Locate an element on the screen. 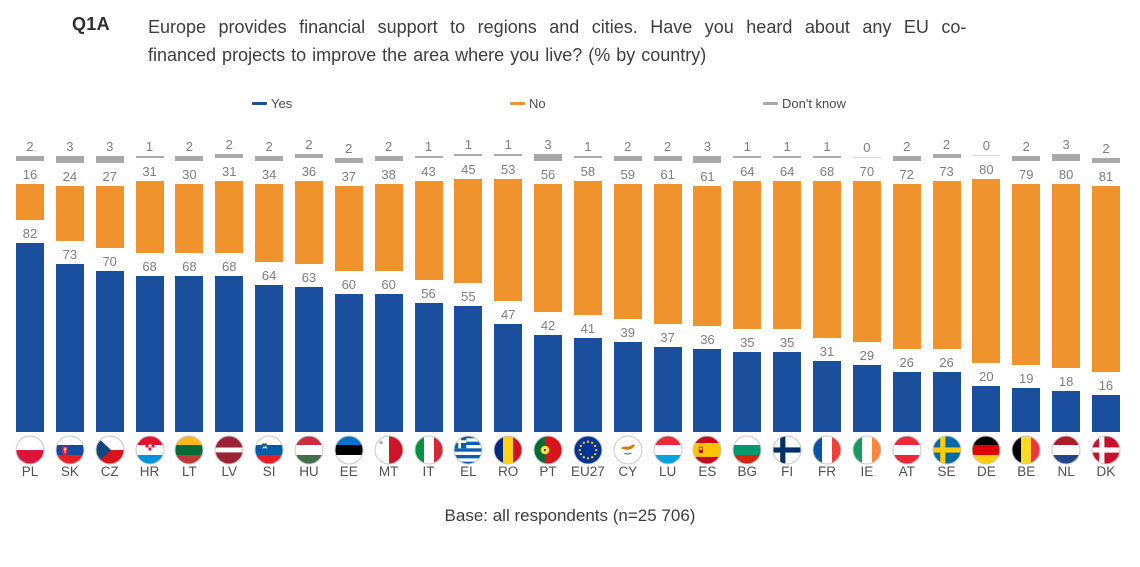  flag-SI-icon is located at coordinates (269, 450).